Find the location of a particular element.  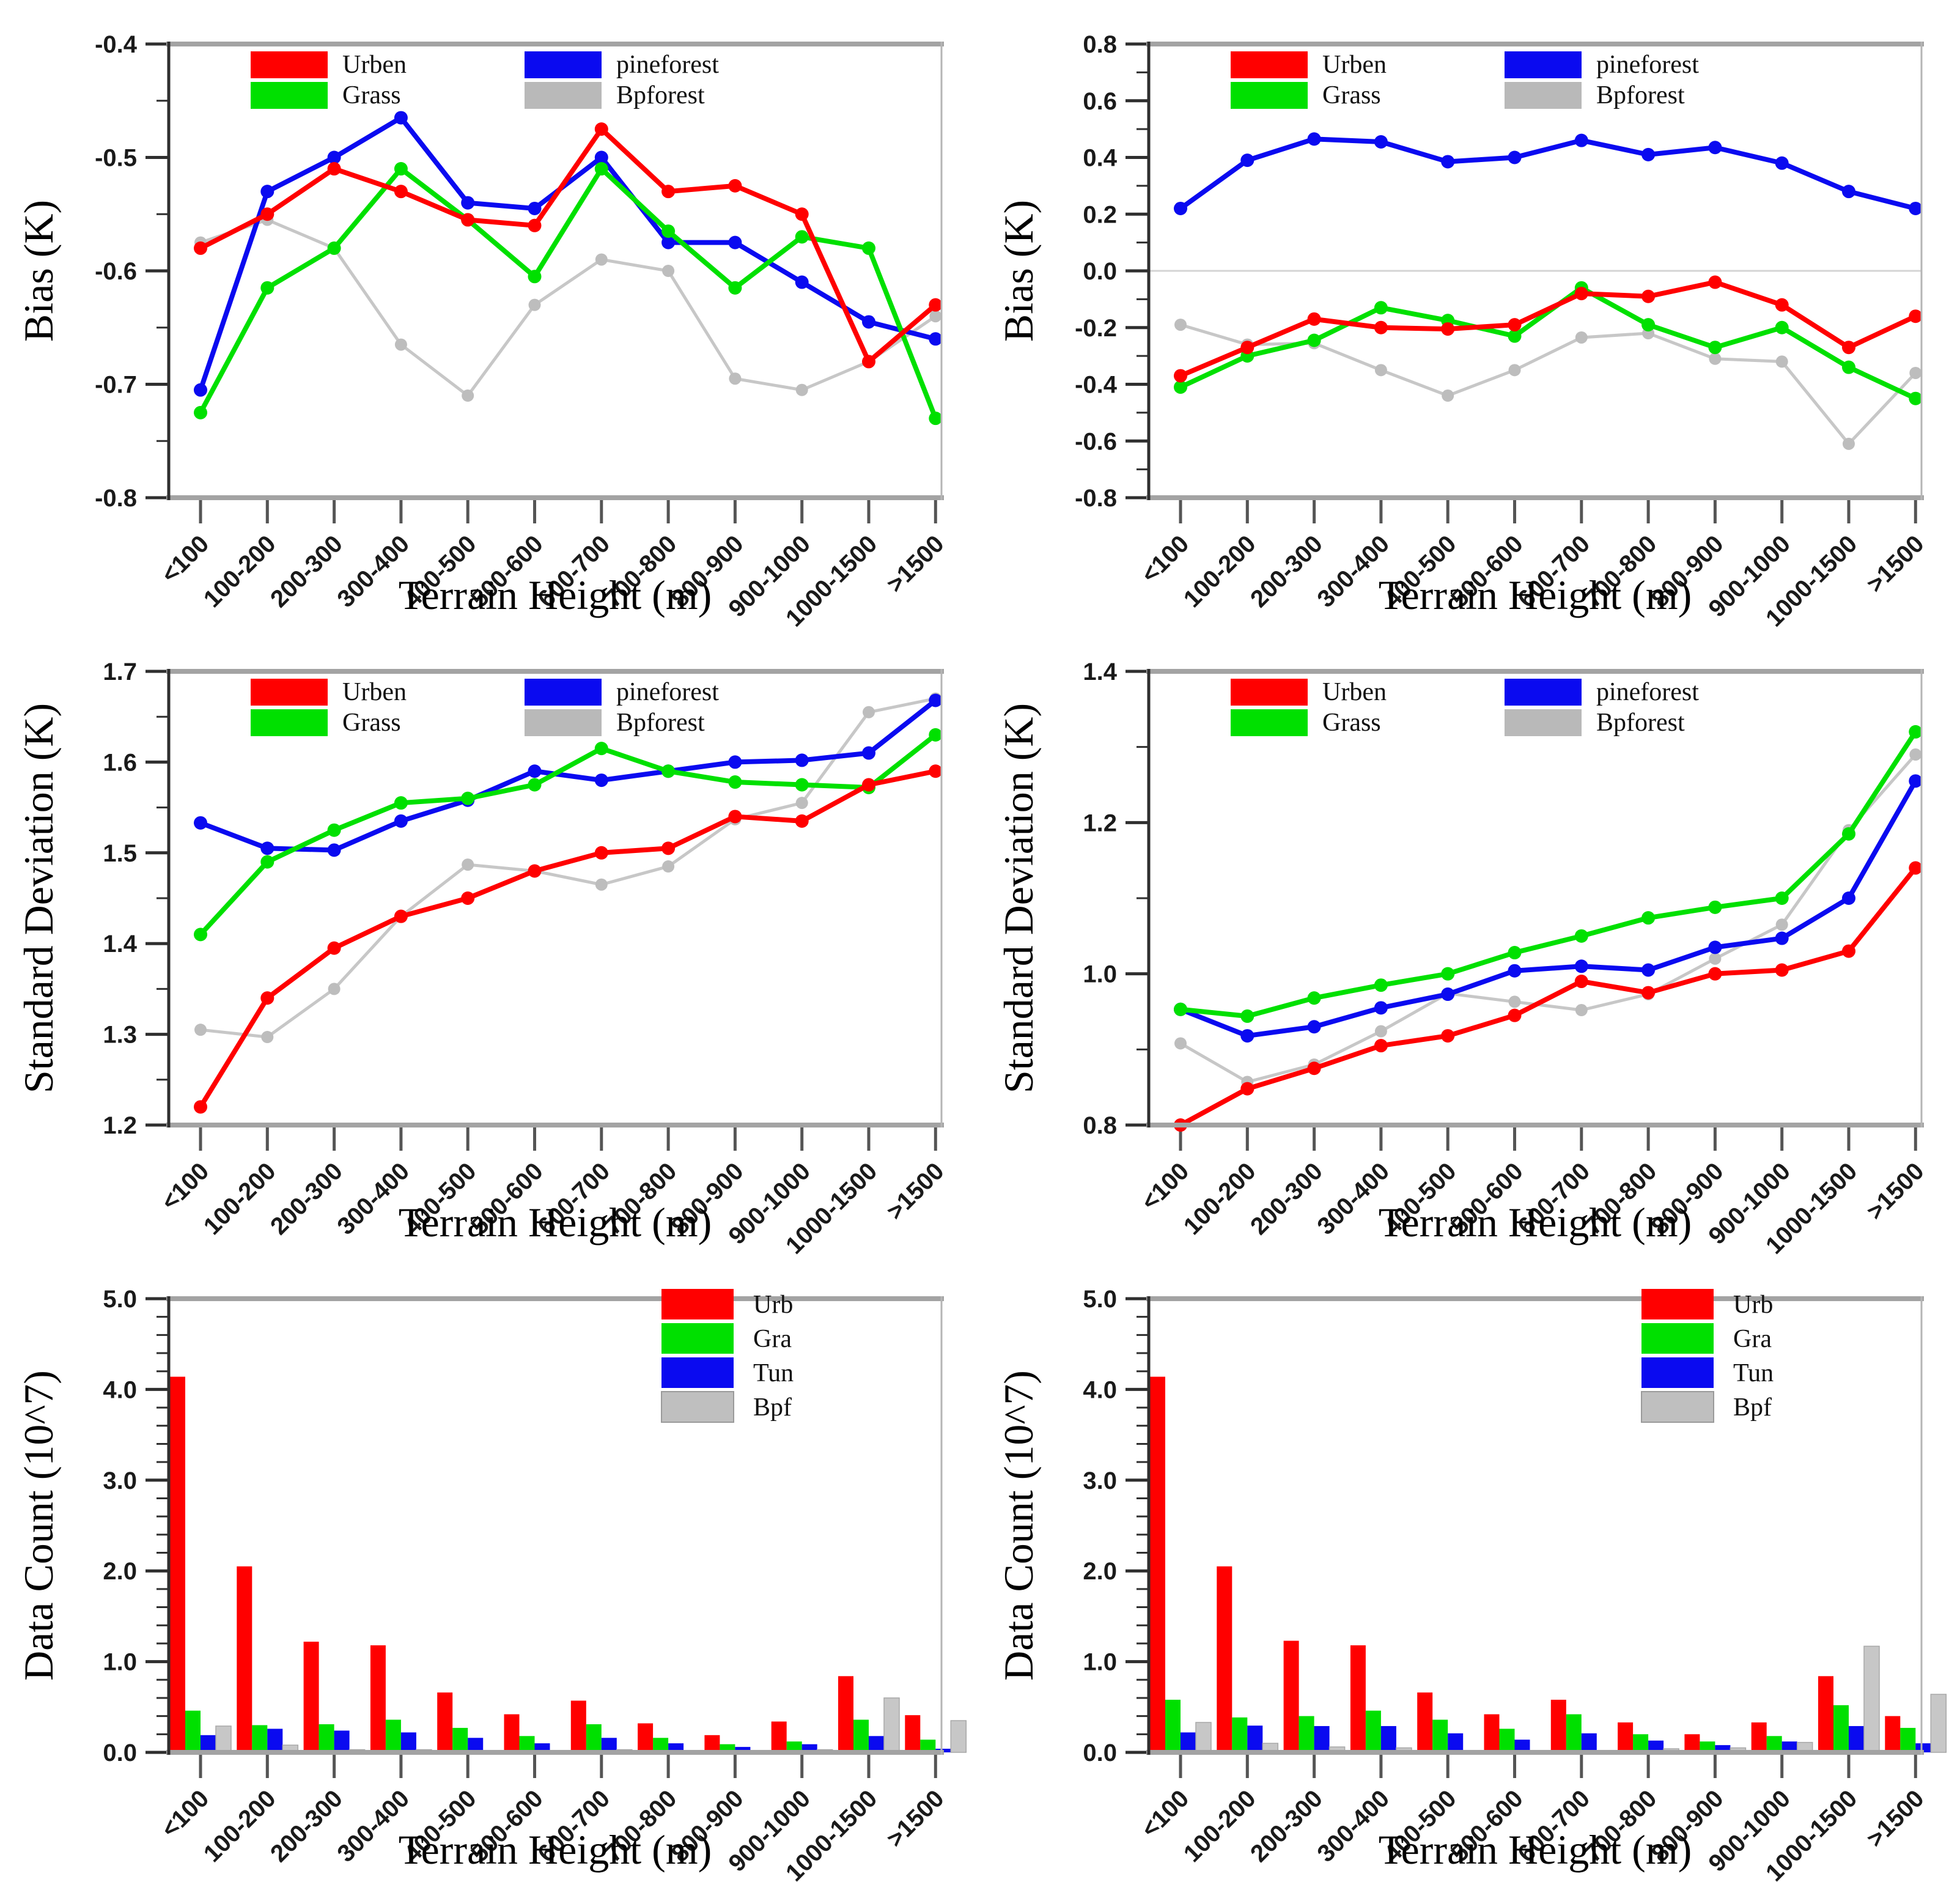

y-axis-title: Standard Deviation (K) is located at coordinates (1018, 898).